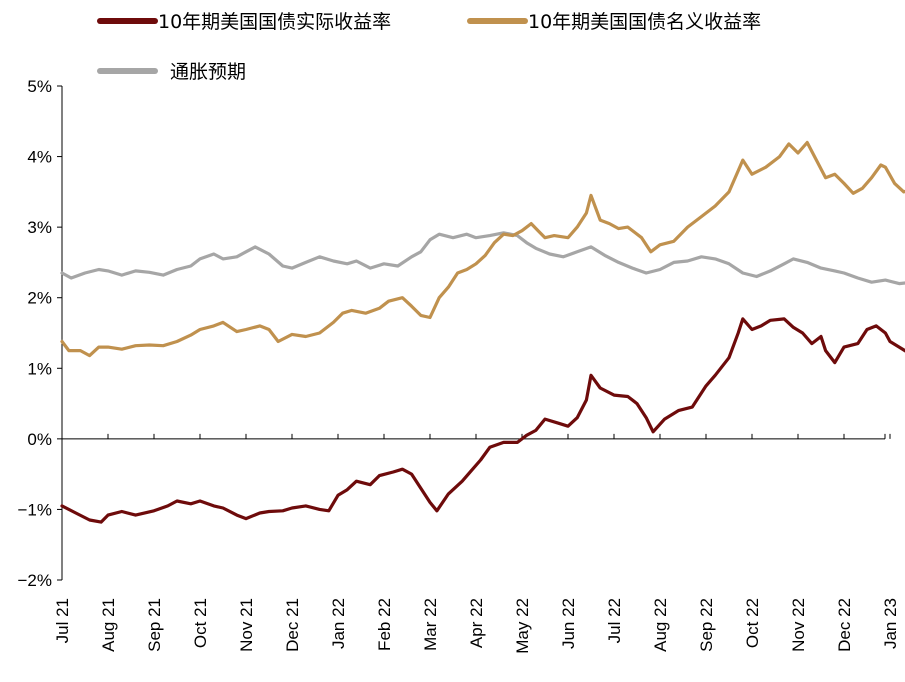 The width and height of the screenshot is (905, 682). Describe the element at coordinates (39, 298) in the screenshot. I see `y-tick-label: 2%` at that location.